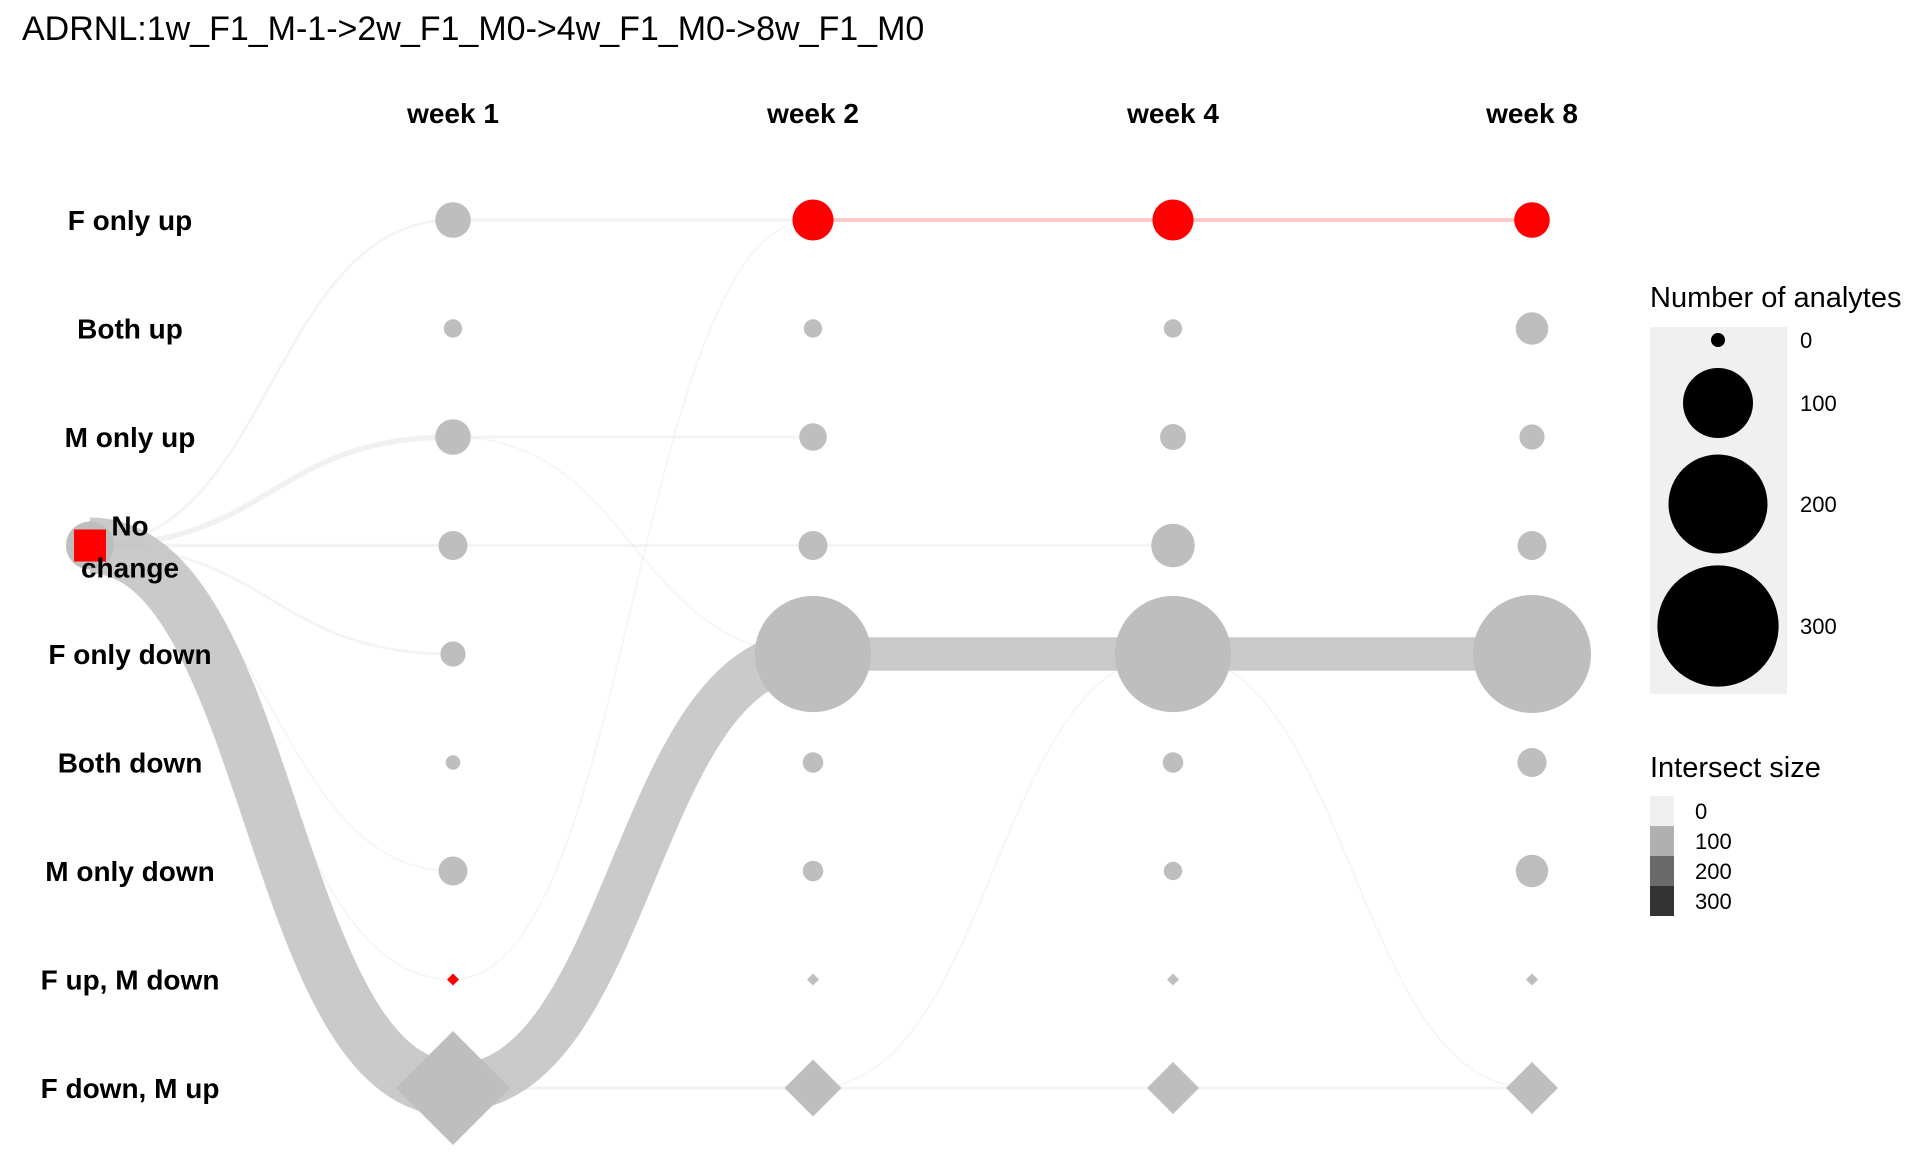 This screenshot has width=1920, height=1152. Describe the element at coordinates (1532, 979) in the screenshot. I see `node-week8-f-up-m-down` at that location.